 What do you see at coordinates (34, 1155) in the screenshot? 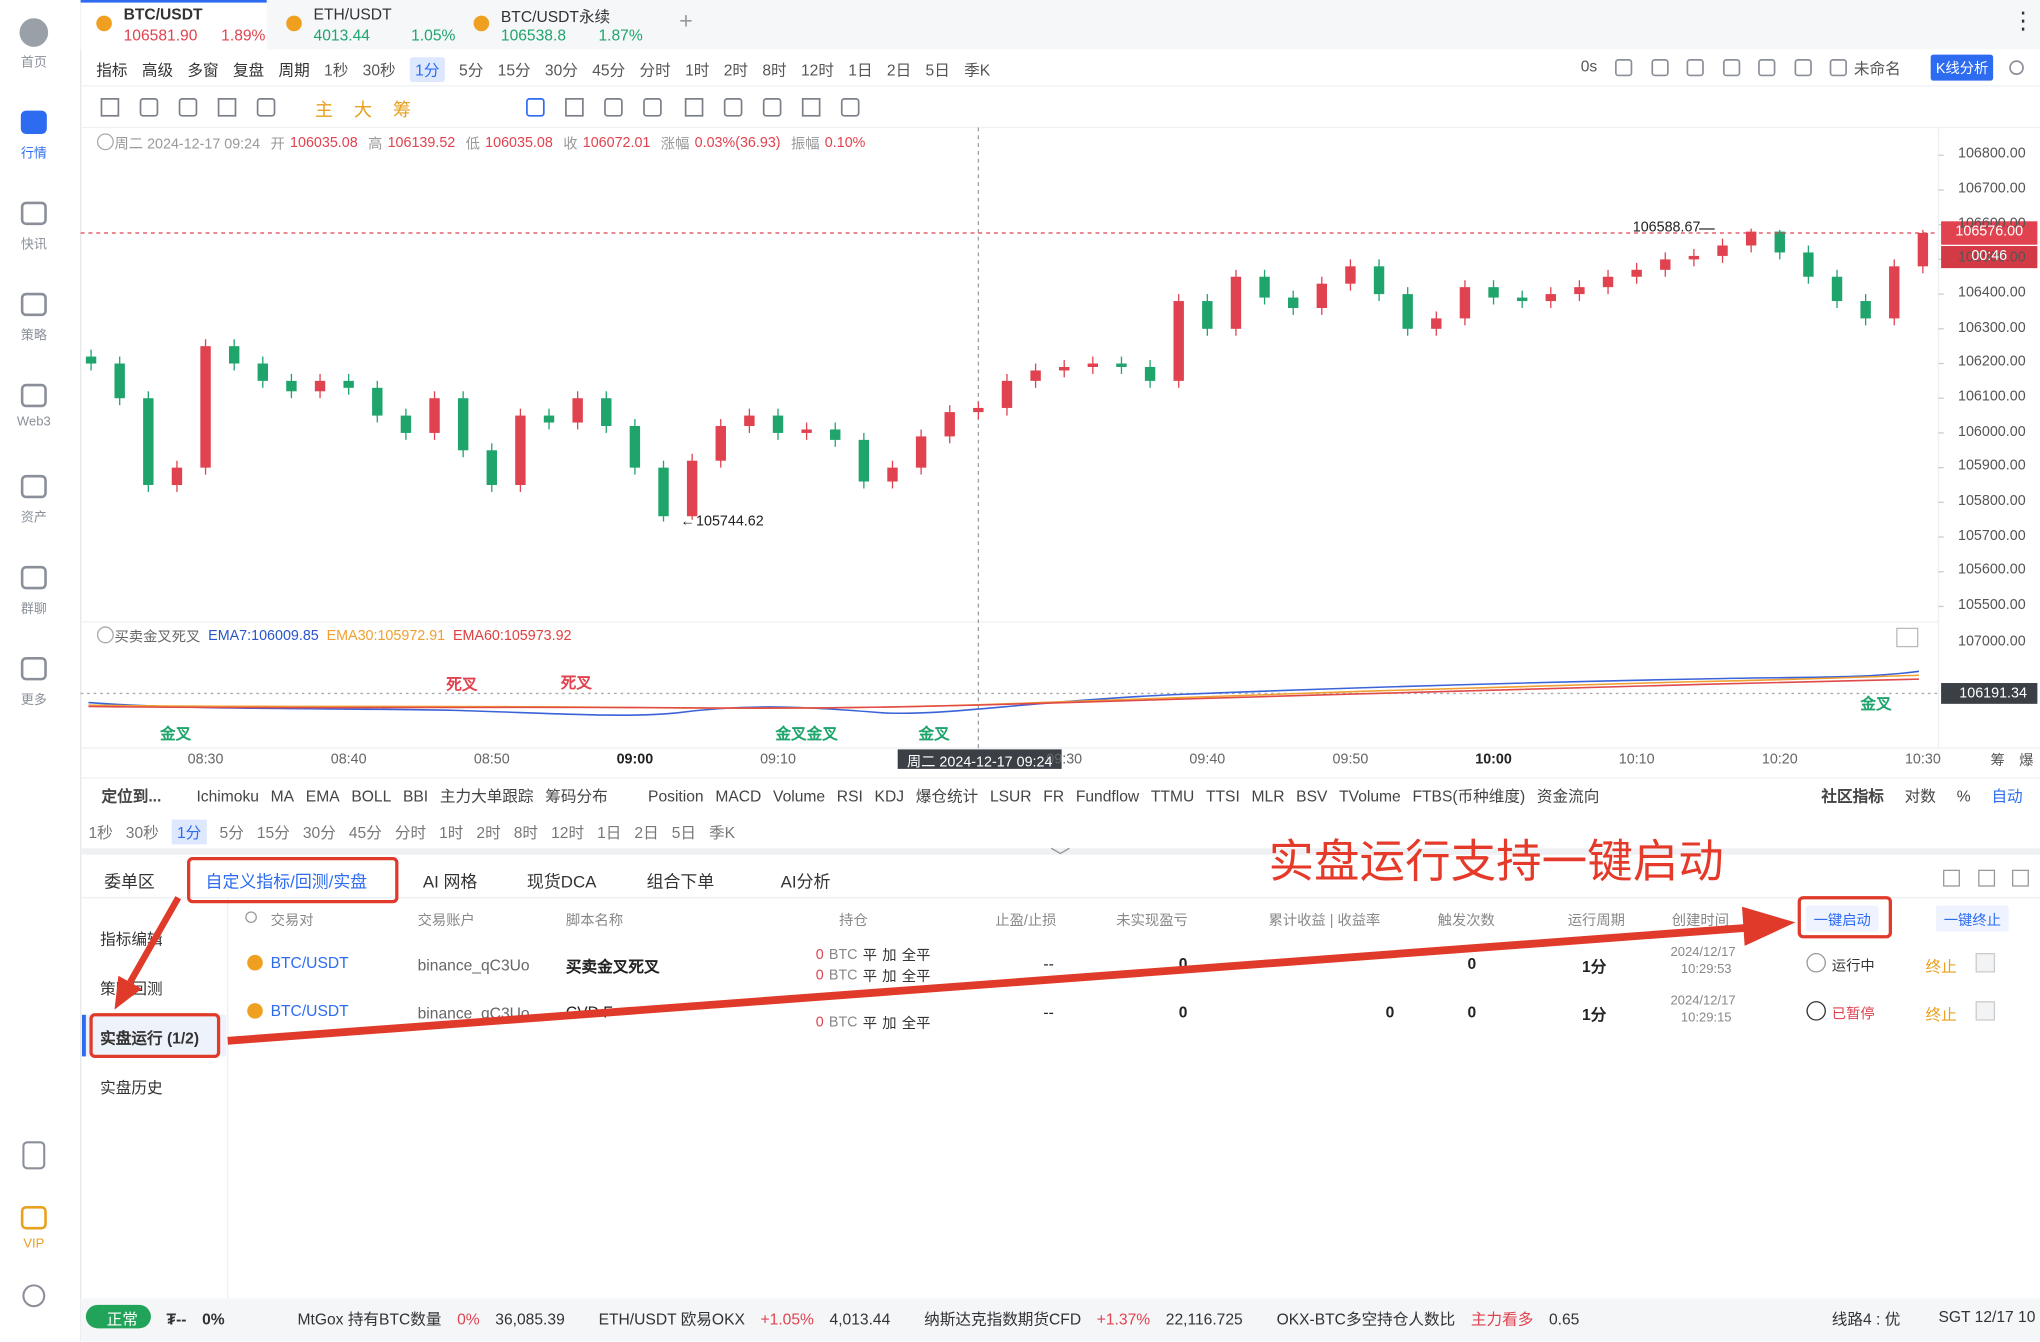
I see `phone-icon` at bounding box center [34, 1155].